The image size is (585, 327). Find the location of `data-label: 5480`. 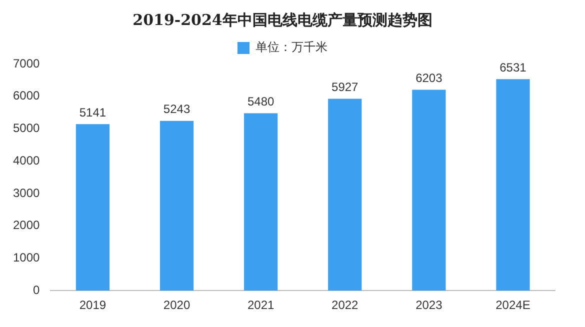

data-label: 5480 is located at coordinates (260, 101).